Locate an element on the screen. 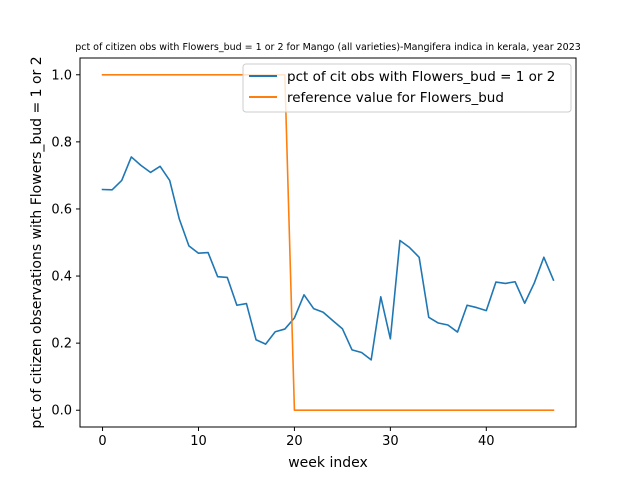 The width and height of the screenshot is (640, 480). y-tick-label: 0.0 is located at coordinates (61, 411).